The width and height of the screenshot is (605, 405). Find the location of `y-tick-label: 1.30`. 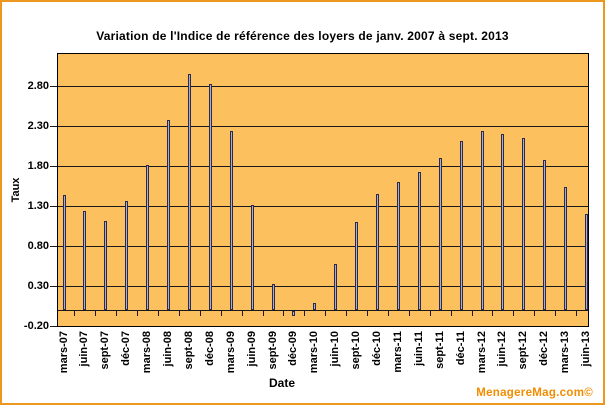

y-tick-label: 1.30 is located at coordinates (38, 205).